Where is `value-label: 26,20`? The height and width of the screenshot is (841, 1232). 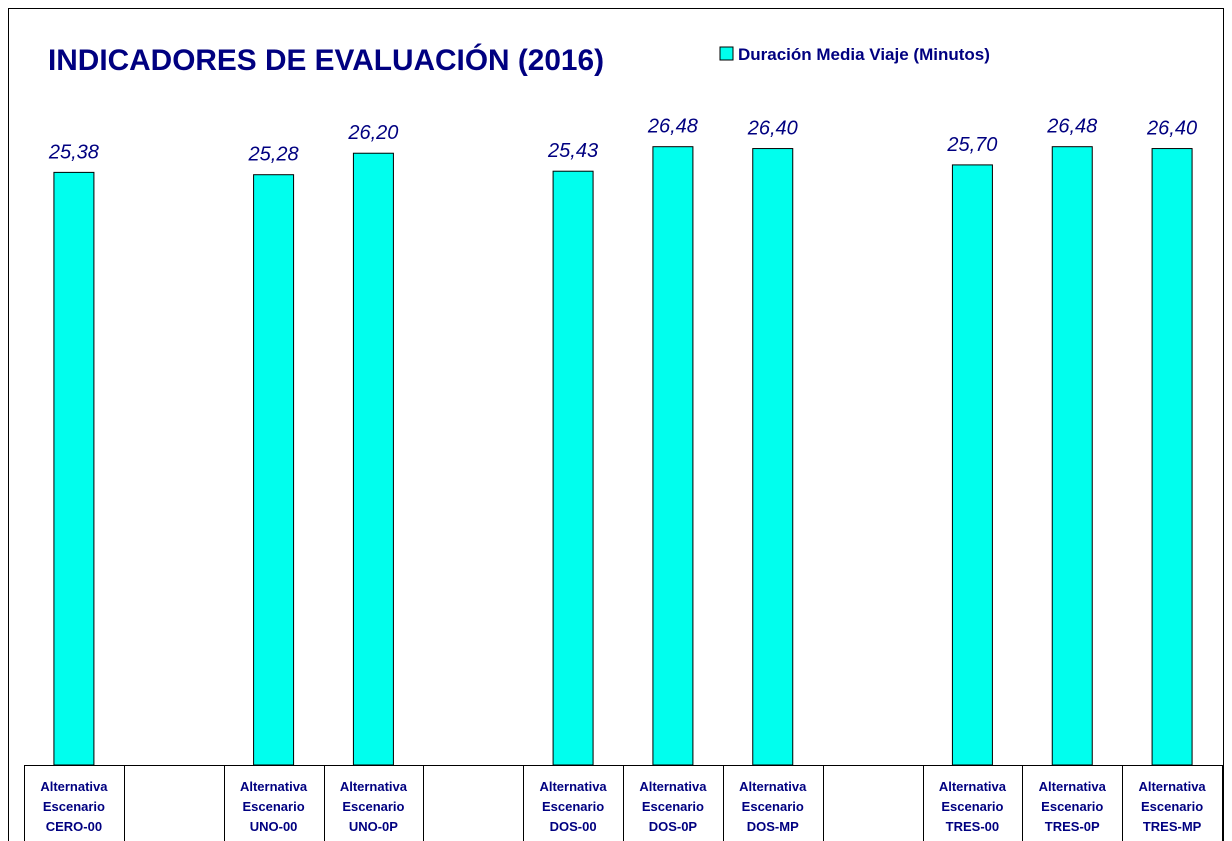 value-label: 26,20 is located at coordinates (372, 133).